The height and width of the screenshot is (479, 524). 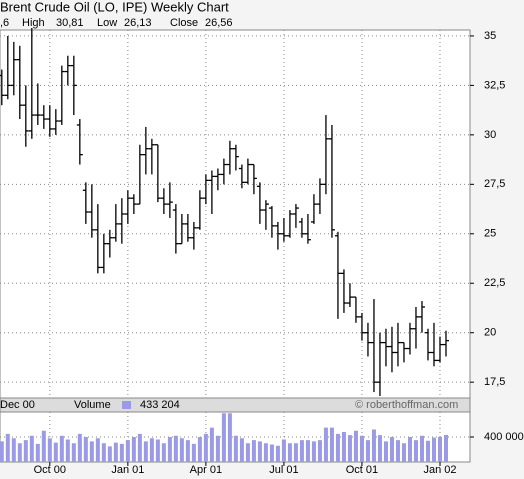 I want to click on info: 26,56, so click(x=219, y=23).